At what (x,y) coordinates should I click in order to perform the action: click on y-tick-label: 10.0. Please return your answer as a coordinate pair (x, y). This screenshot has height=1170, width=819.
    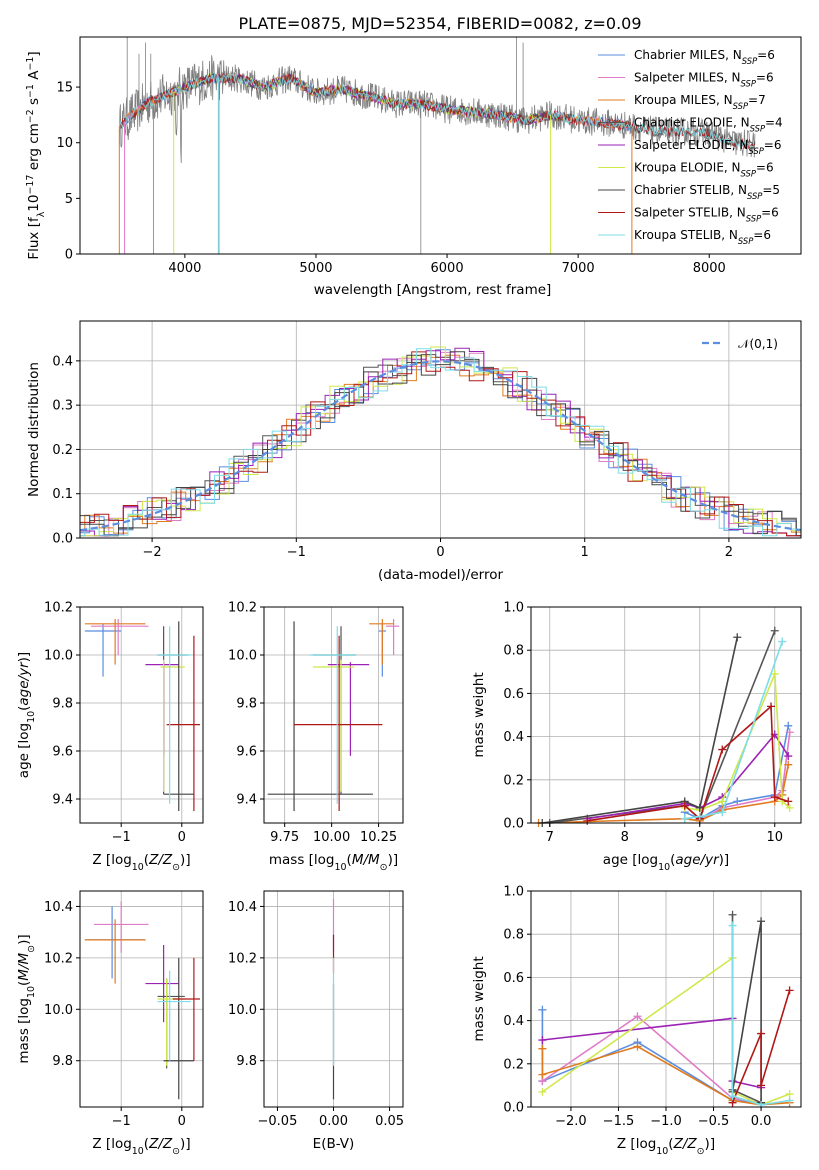
    Looking at the image, I should click on (242, 656).